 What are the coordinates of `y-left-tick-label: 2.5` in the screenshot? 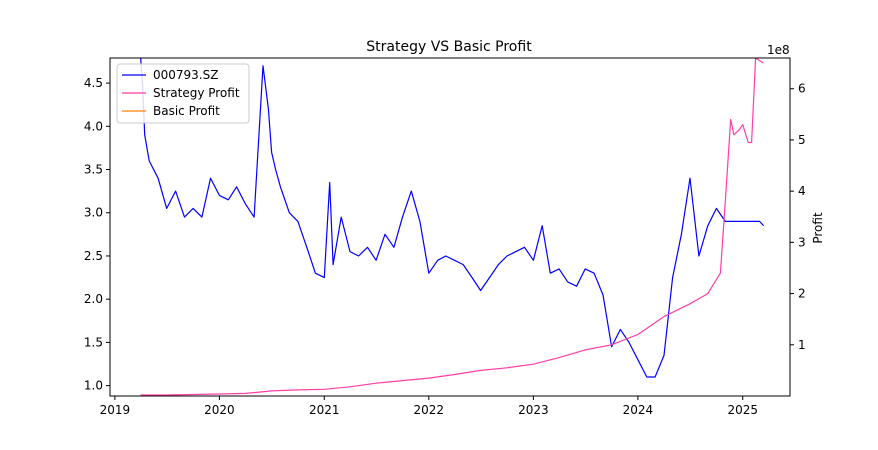 It's located at (93, 256).